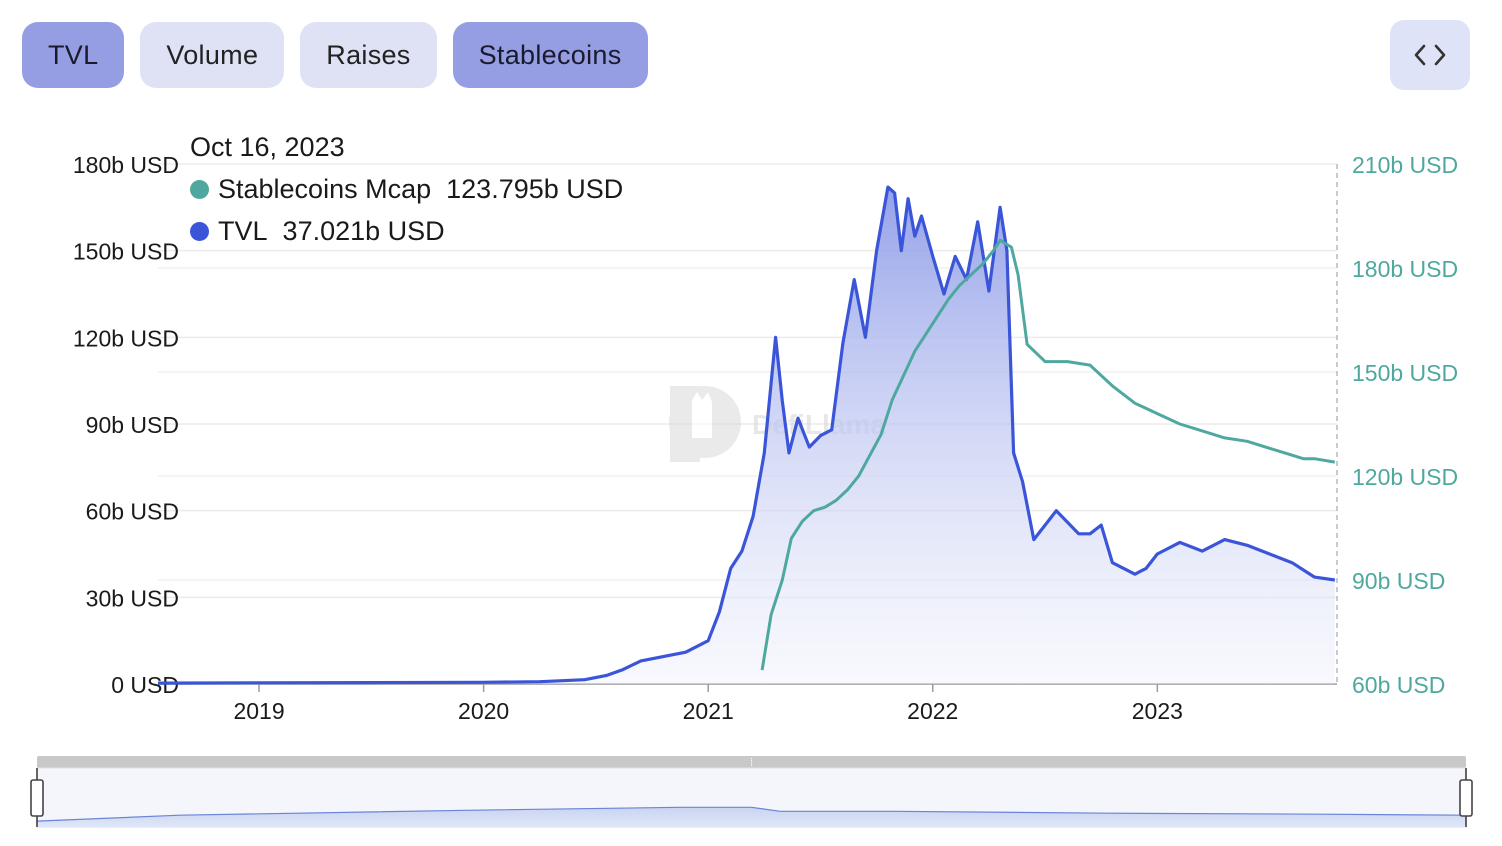  I want to click on zoom-overview-line, so click(751, 814).